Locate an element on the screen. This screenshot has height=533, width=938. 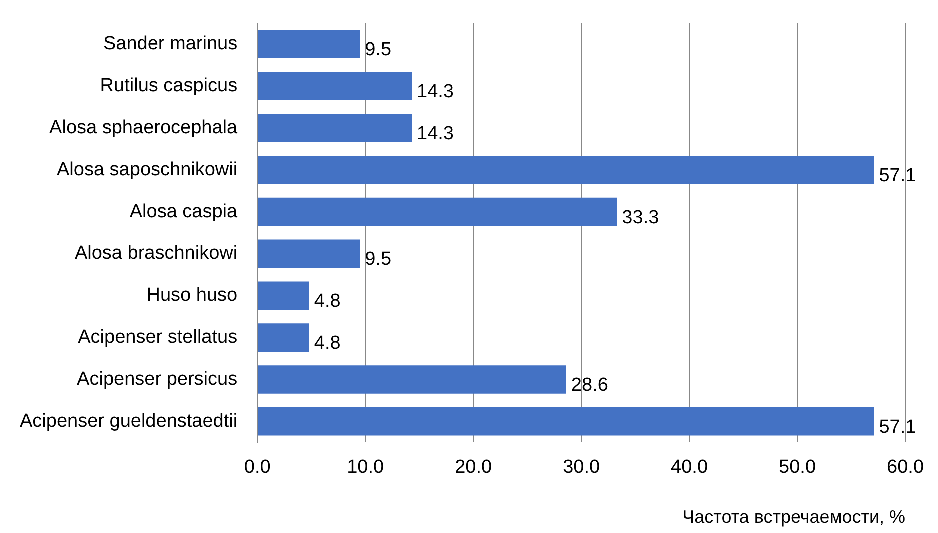
y-tick-label: Rutilus caspicus is located at coordinates (169, 86).